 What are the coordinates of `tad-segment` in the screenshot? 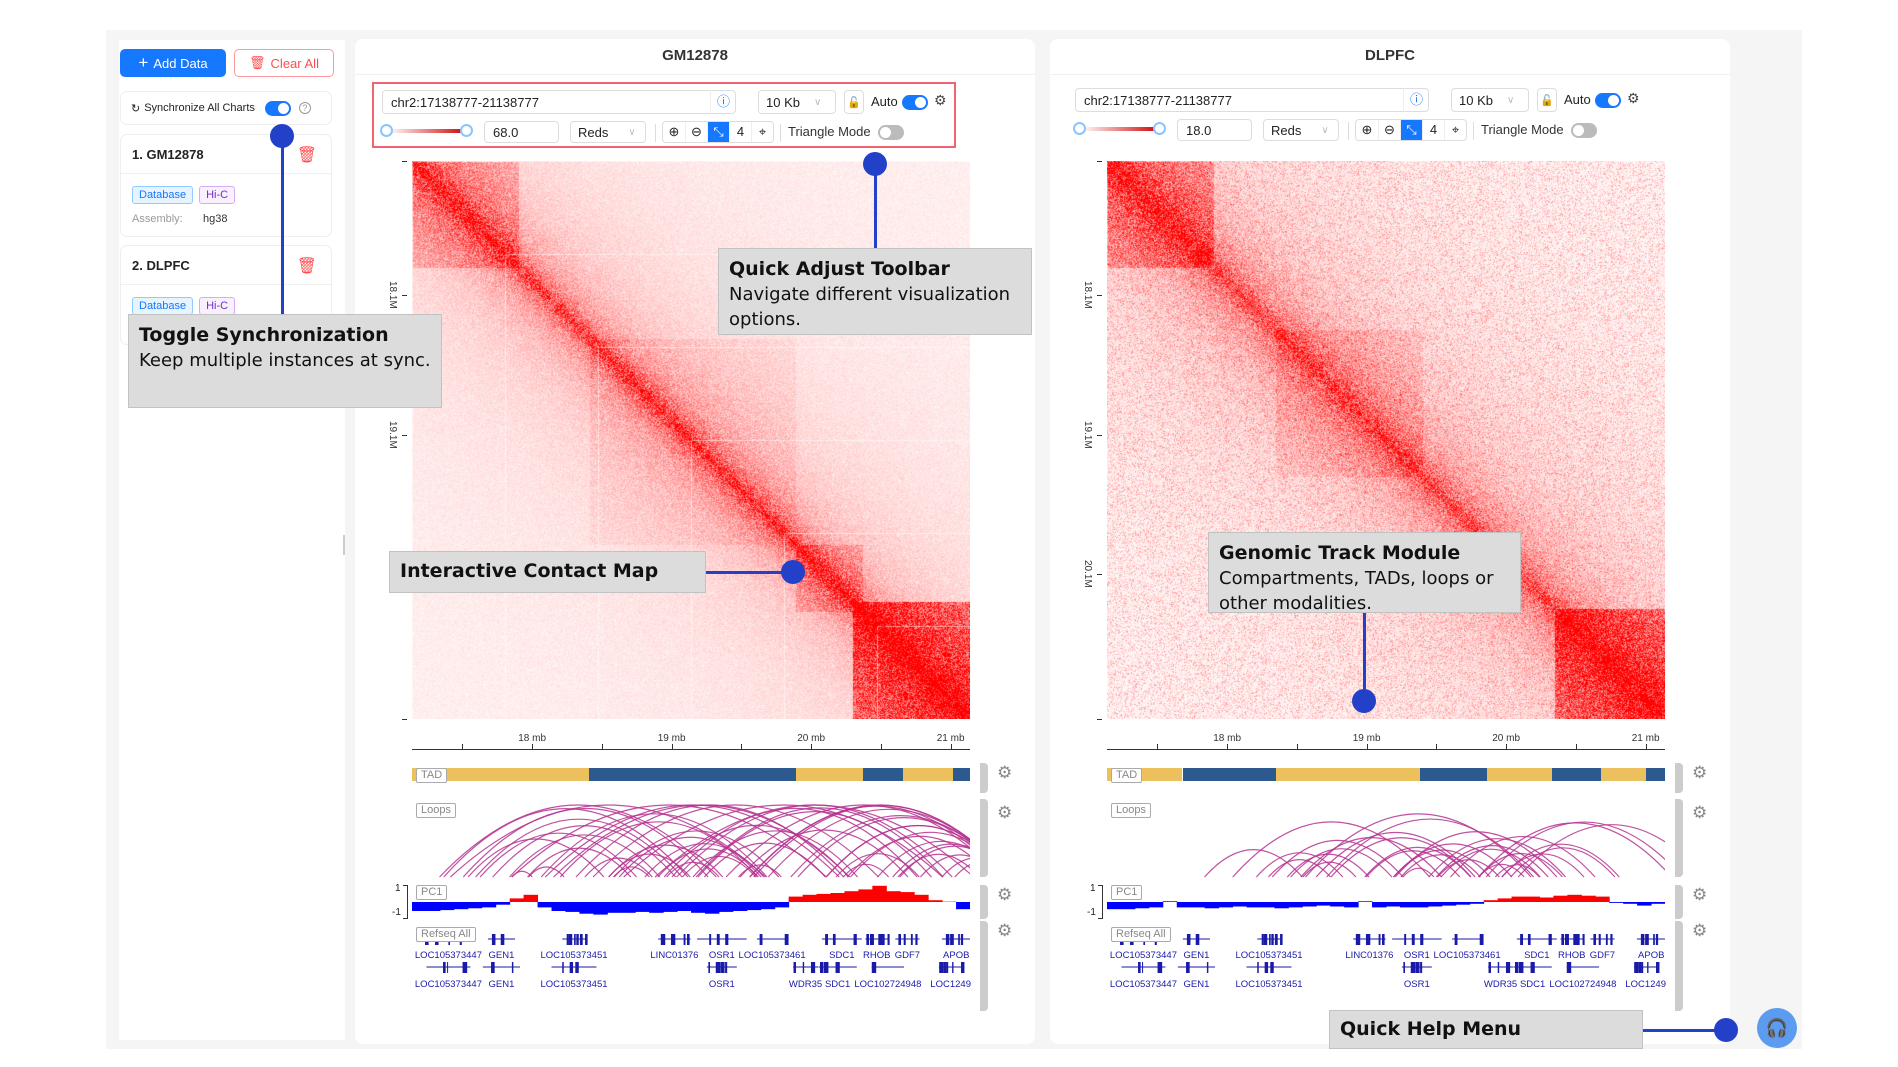 It's located at (501, 774).